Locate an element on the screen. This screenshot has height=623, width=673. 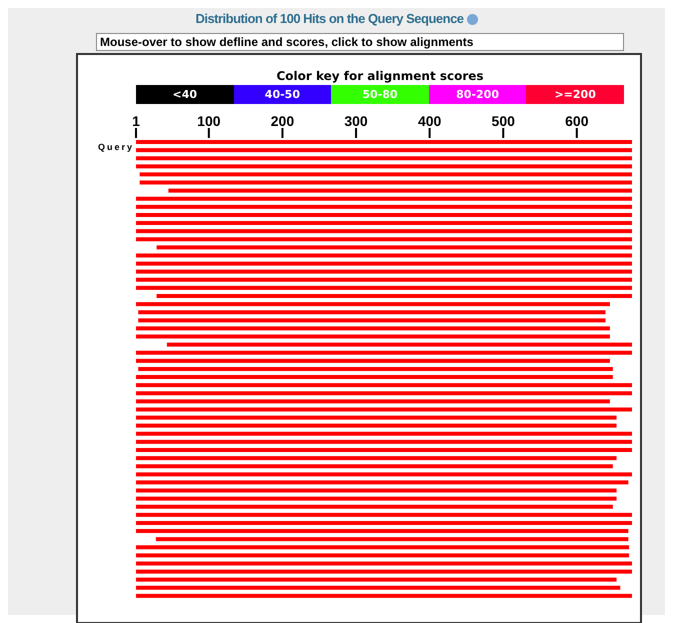
category-label: <40 is located at coordinates (185, 94).